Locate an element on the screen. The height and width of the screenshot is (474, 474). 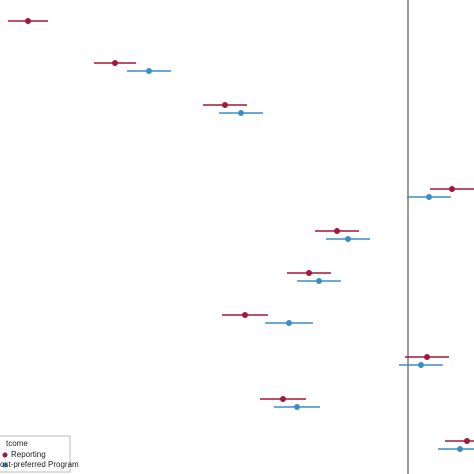
legend-label: ost-preferred Program is located at coordinates (39, 464).